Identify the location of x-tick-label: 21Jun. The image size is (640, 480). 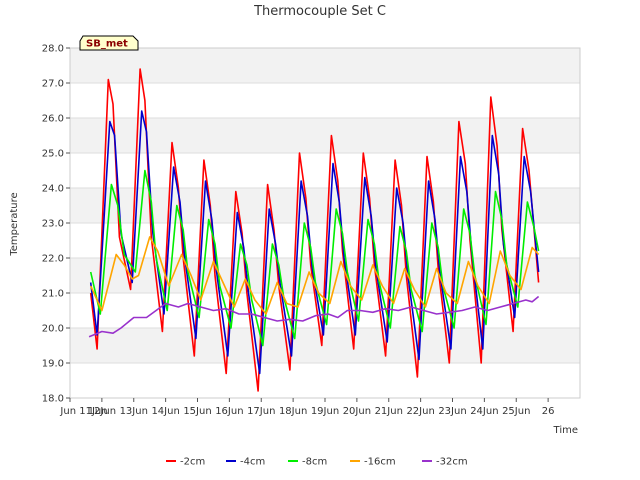
(389, 411).